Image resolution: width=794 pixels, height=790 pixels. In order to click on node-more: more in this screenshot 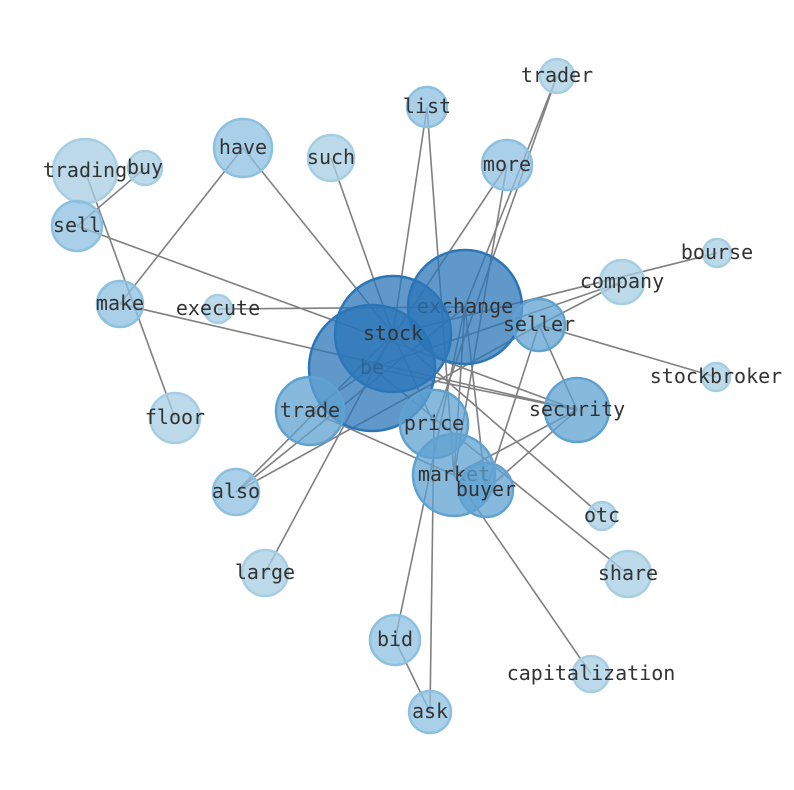, I will do `click(507, 165)`.